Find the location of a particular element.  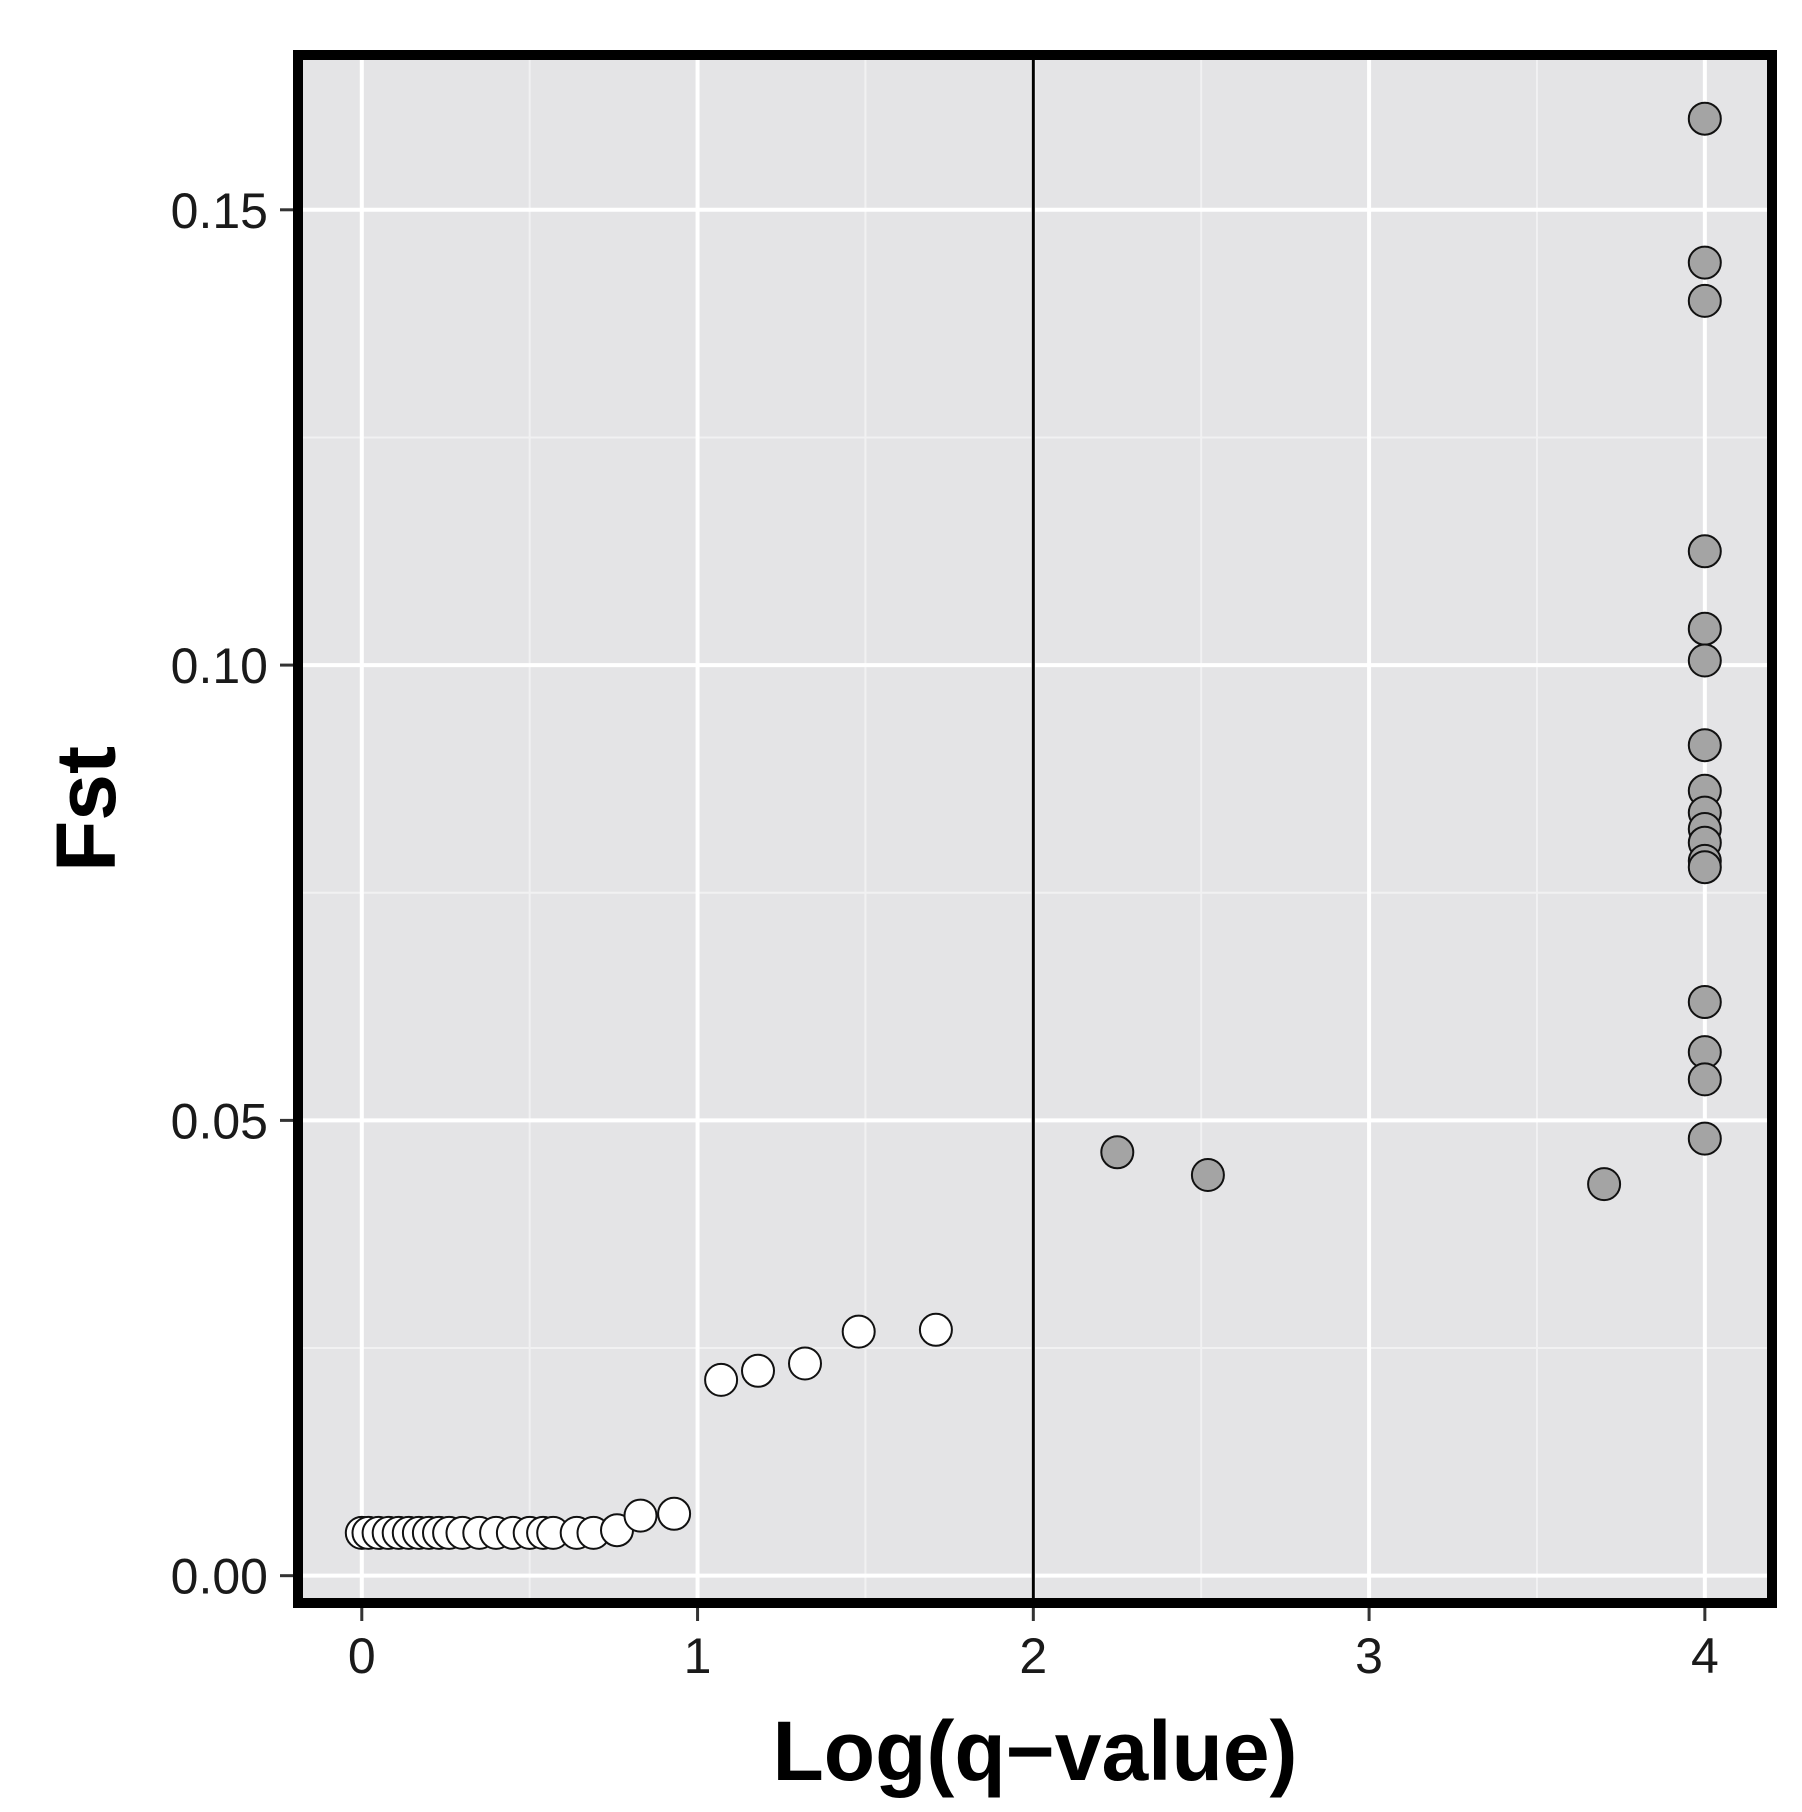

y-axis-title: Fst is located at coordinates (86, 809).